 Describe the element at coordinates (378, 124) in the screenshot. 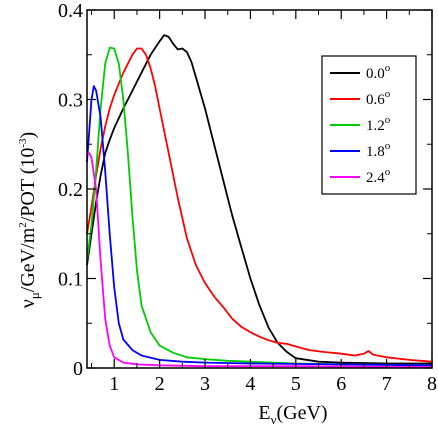

I see `legend-label-1.2: 1.2o` at that location.